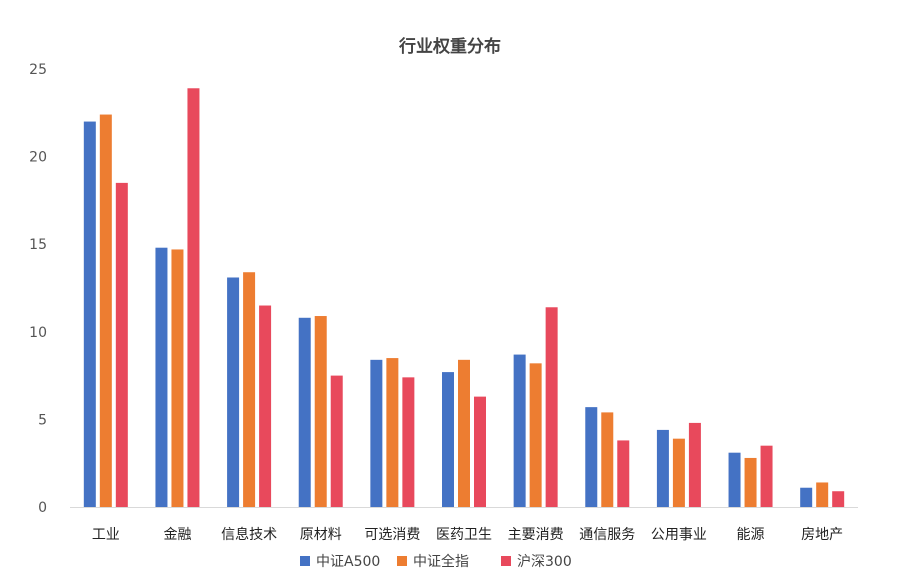 The width and height of the screenshot is (914, 585). Describe the element at coordinates (38, 70) in the screenshot. I see `y-tick-label: 25` at that location.